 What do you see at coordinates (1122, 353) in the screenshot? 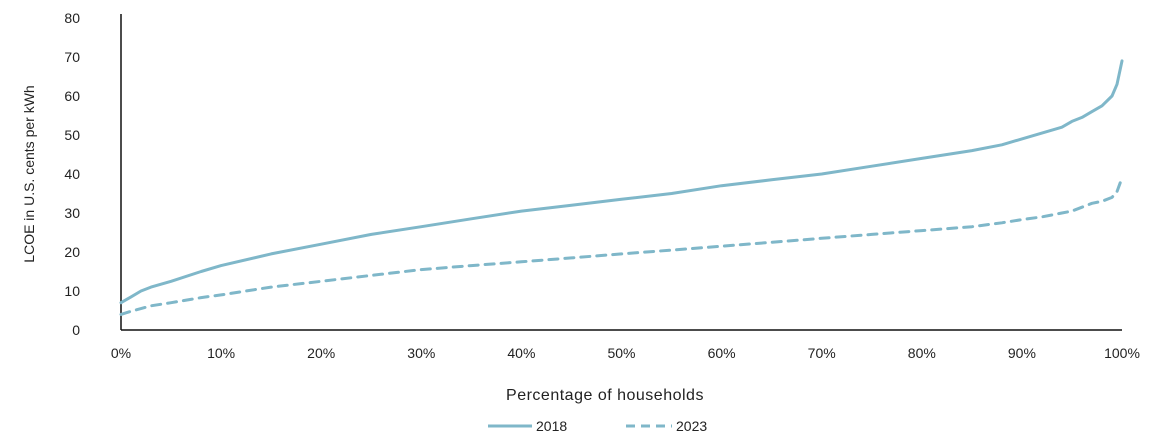
I see `x-tick-label: 100%` at bounding box center [1122, 353].